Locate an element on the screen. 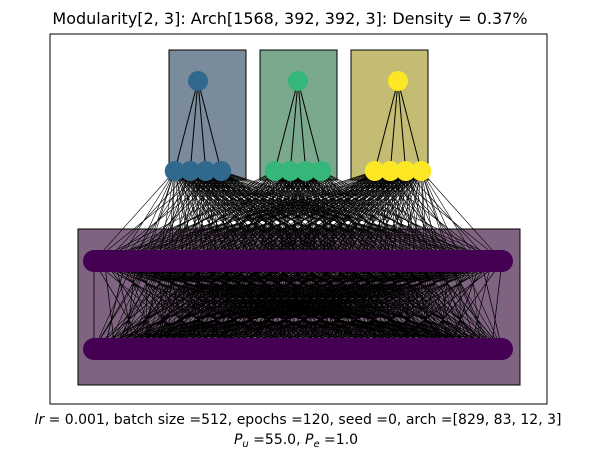 The width and height of the screenshot is (595, 459). caption-pu-value: =55.0, is located at coordinates (277, 440).